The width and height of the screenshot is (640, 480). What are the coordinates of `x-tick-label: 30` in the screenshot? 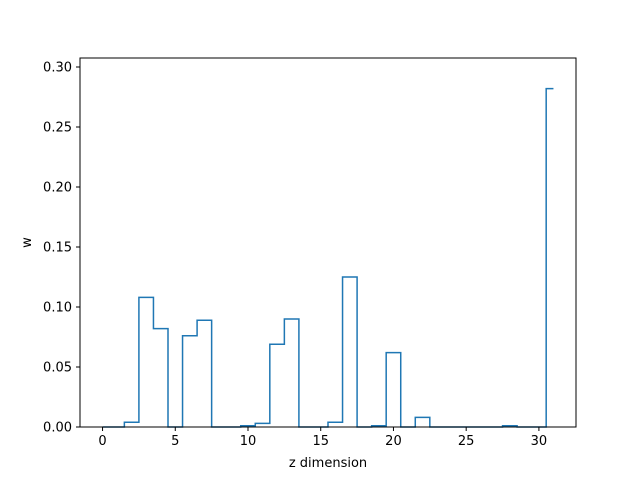 It's located at (539, 441).